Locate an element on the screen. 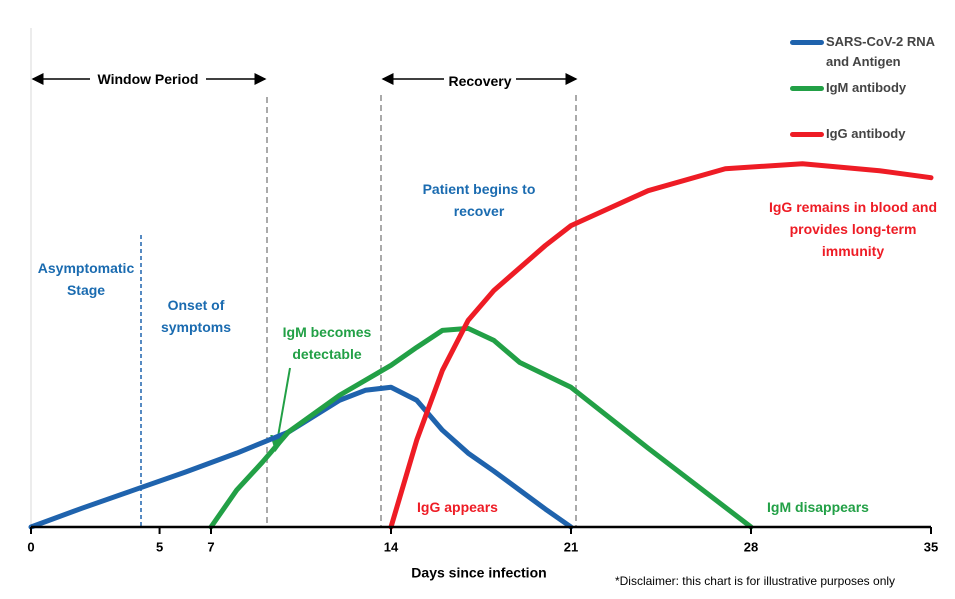  legend-label: IgM antibody is located at coordinates (866, 87).